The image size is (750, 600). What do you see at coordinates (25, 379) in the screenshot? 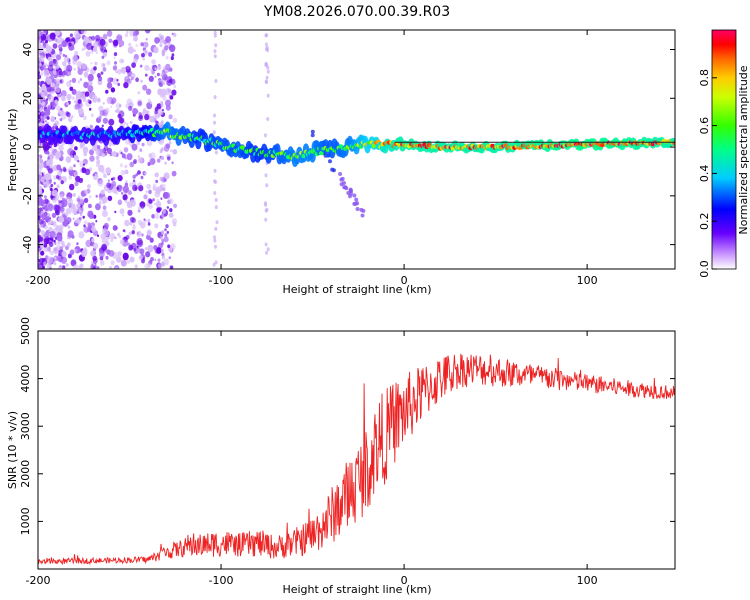
I see `snr-y-tick-label: 4000` at bounding box center [25, 379].